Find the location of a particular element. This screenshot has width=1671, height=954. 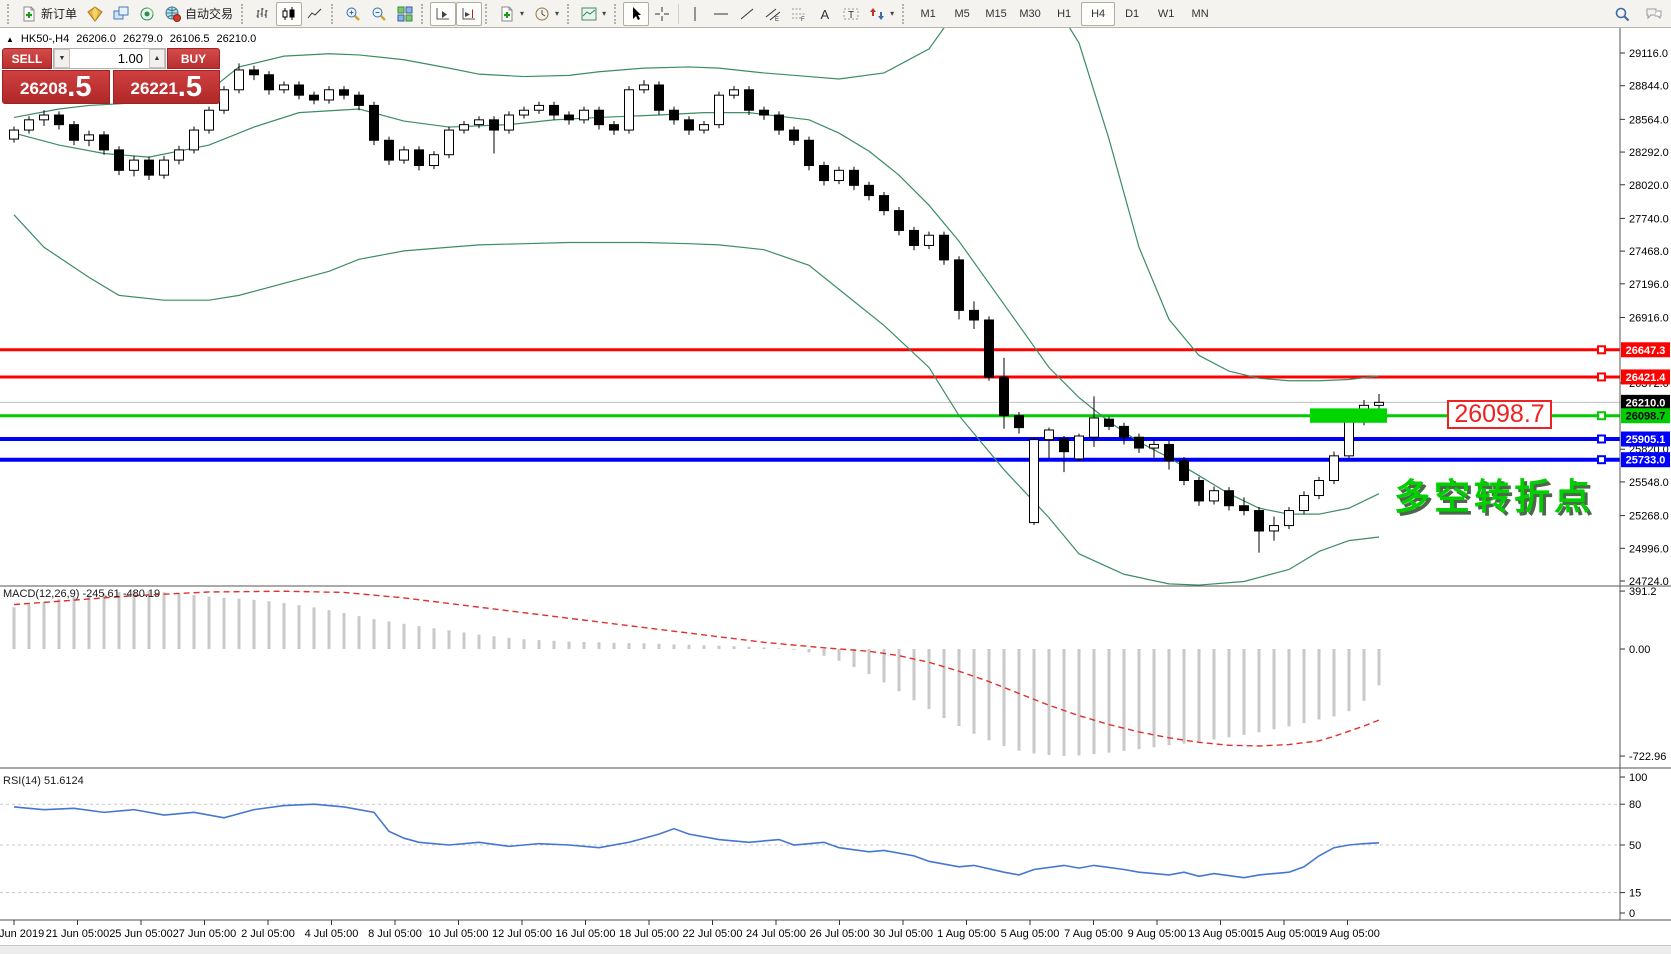

chart-windows-button is located at coordinates (121, 14).